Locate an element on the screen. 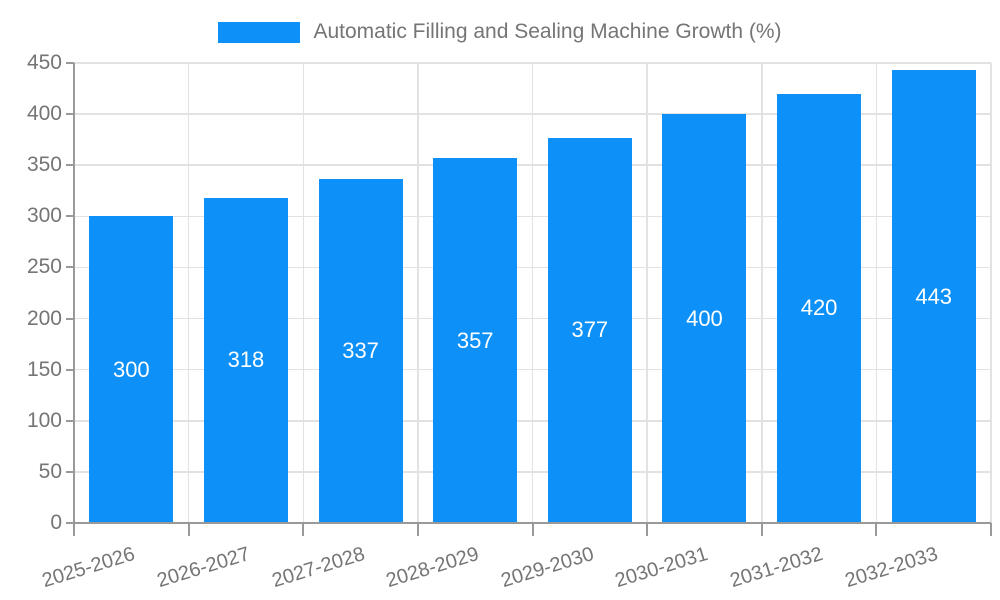 Image resolution: width=1000 pixels, height=600 pixels. y-axis-label: 0 is located at coordinates (56, 522).